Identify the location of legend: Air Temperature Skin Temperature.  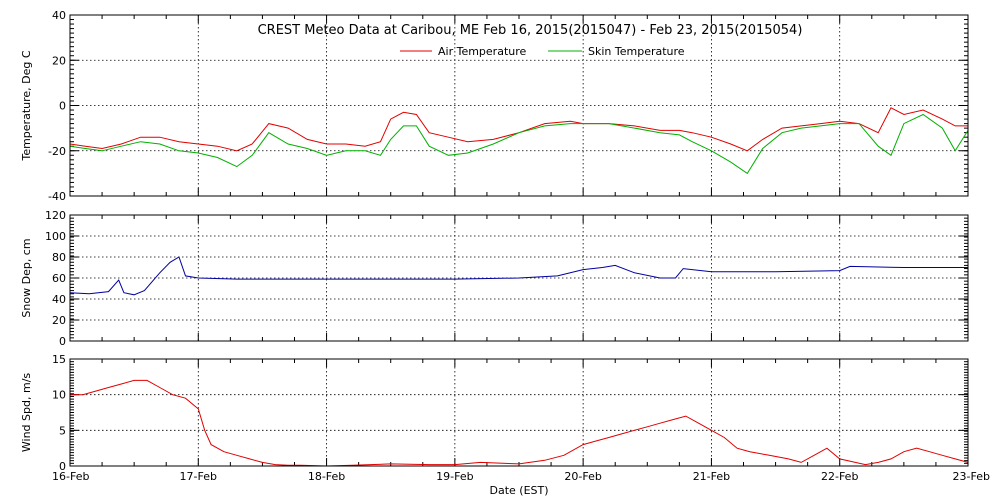
(542, 51).